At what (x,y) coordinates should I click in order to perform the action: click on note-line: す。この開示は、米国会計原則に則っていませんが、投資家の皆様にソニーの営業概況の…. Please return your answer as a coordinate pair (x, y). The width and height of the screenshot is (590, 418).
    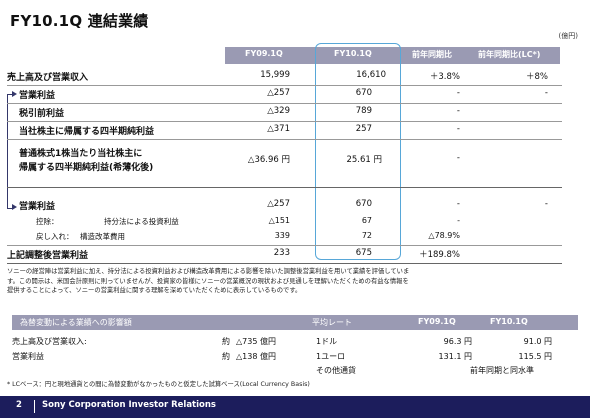
    Looking at the image, I should click on (208, 281).